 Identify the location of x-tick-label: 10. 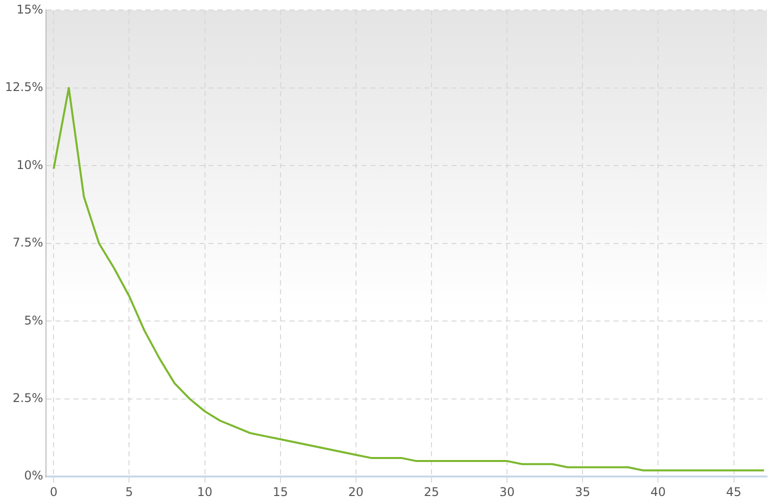
(204, 491).